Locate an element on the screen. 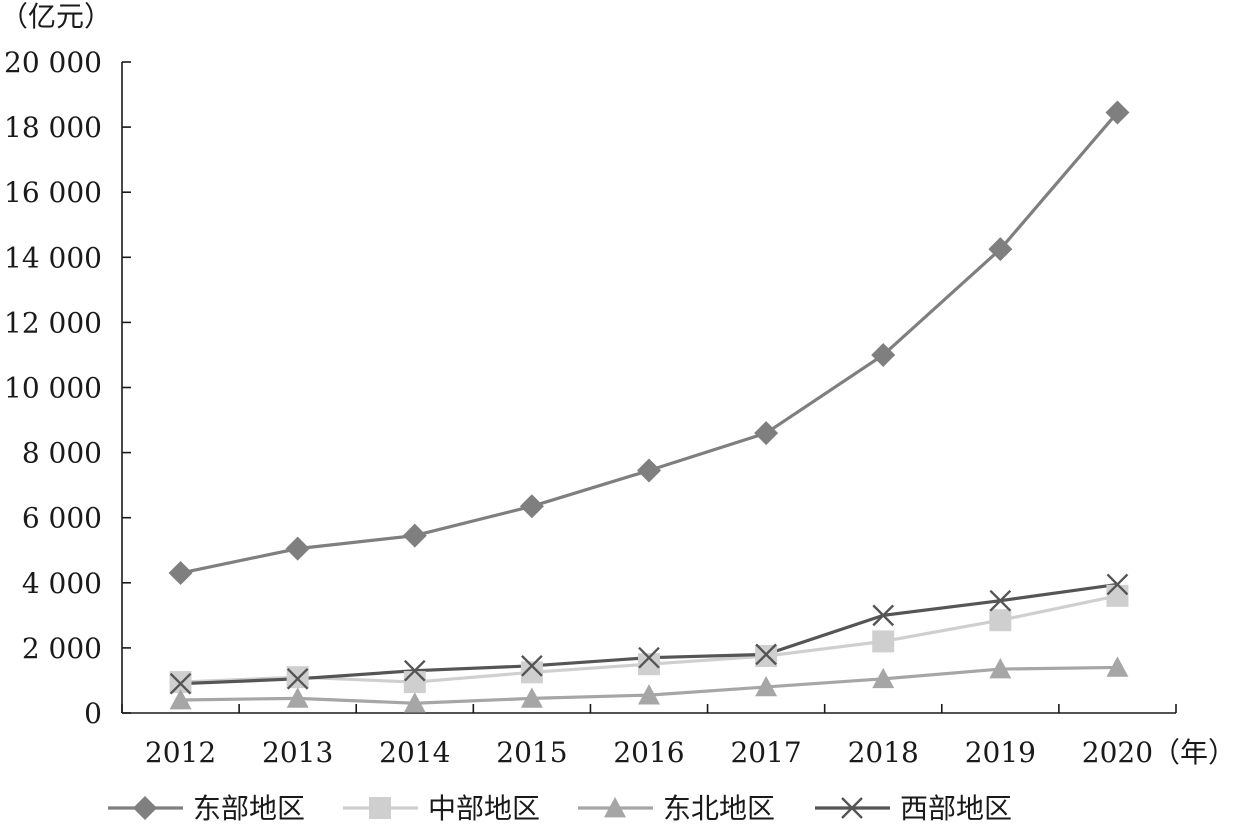 The image size is (1233, 832). legend-item-east: 东部地区 is located at coordinates (206, 808).